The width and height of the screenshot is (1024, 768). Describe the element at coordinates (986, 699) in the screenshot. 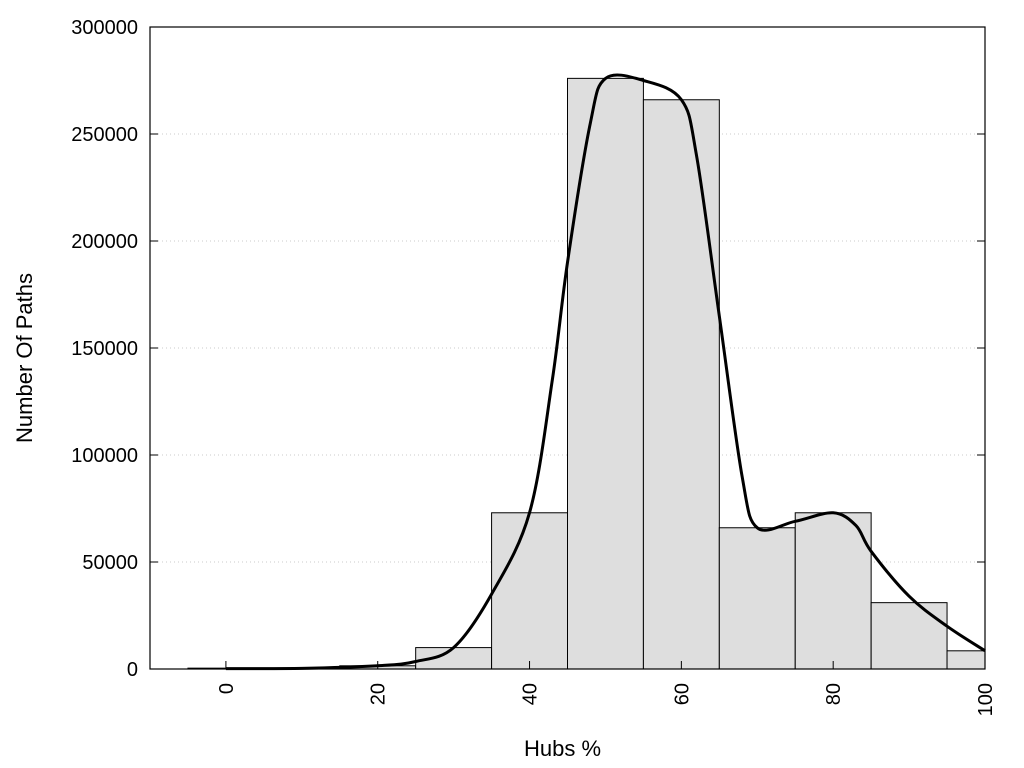

I see `x-tick-label: 100` at that location.